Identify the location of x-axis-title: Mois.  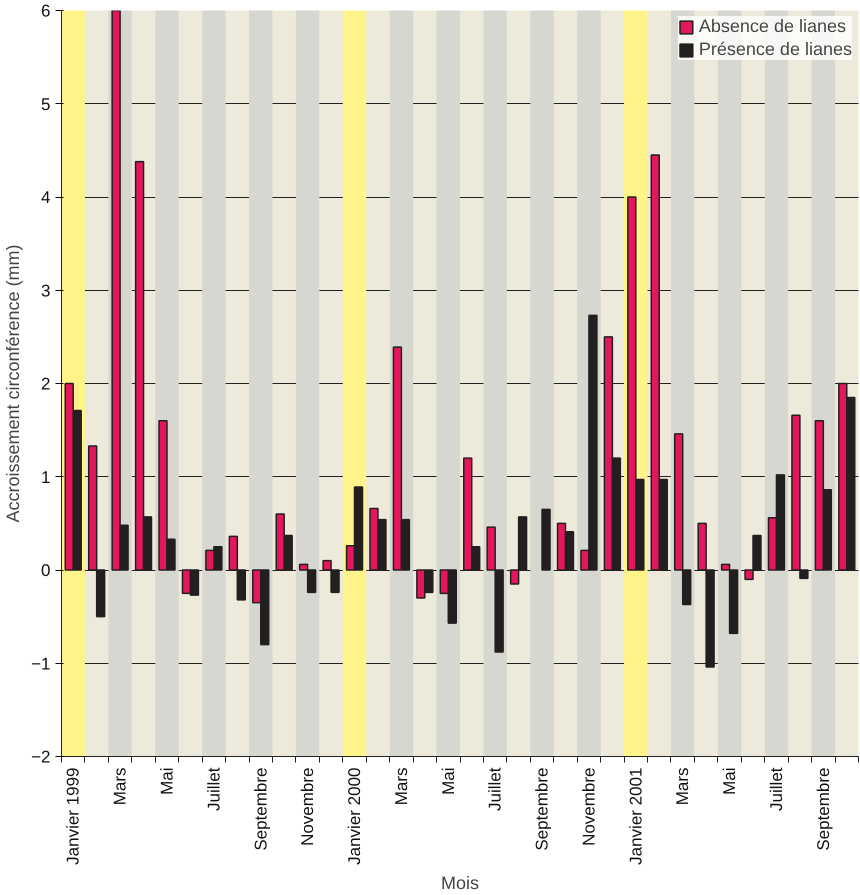
(460, 882).